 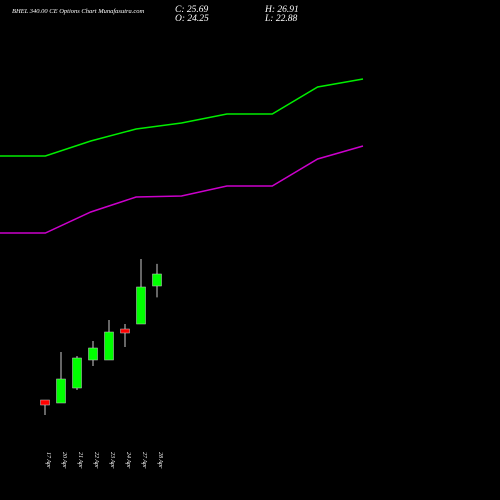 What do you see at coordinates (160, 460) in the screenshot?
I see `x-tick-label: 28 Apr` at bounding box center [160, 460].